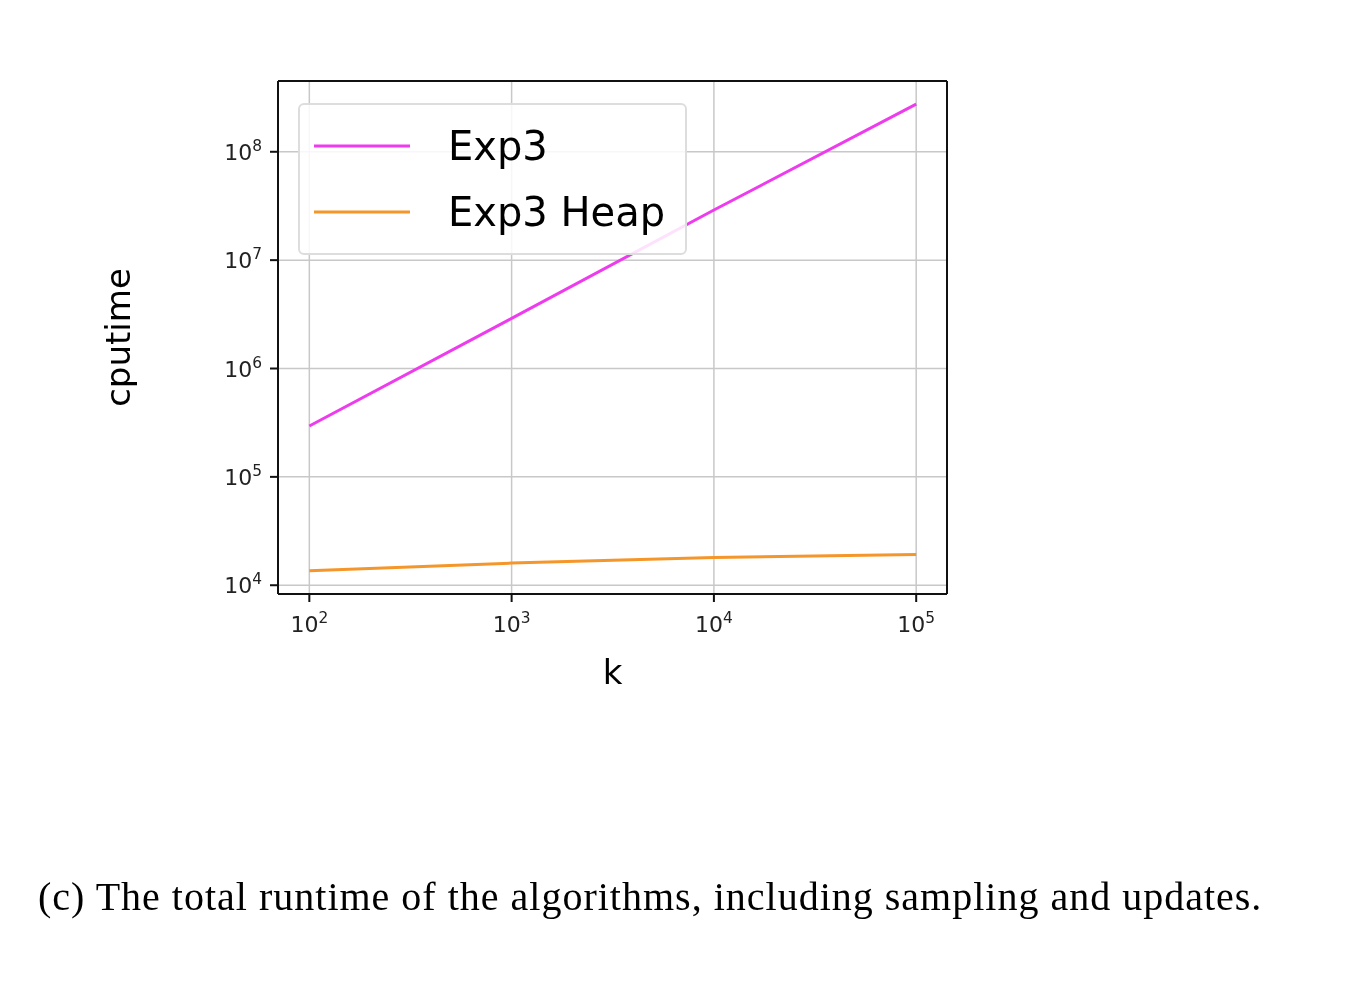 The image size is (1364, 986). I want to click on x-axis-title: k, so click(612, 672).